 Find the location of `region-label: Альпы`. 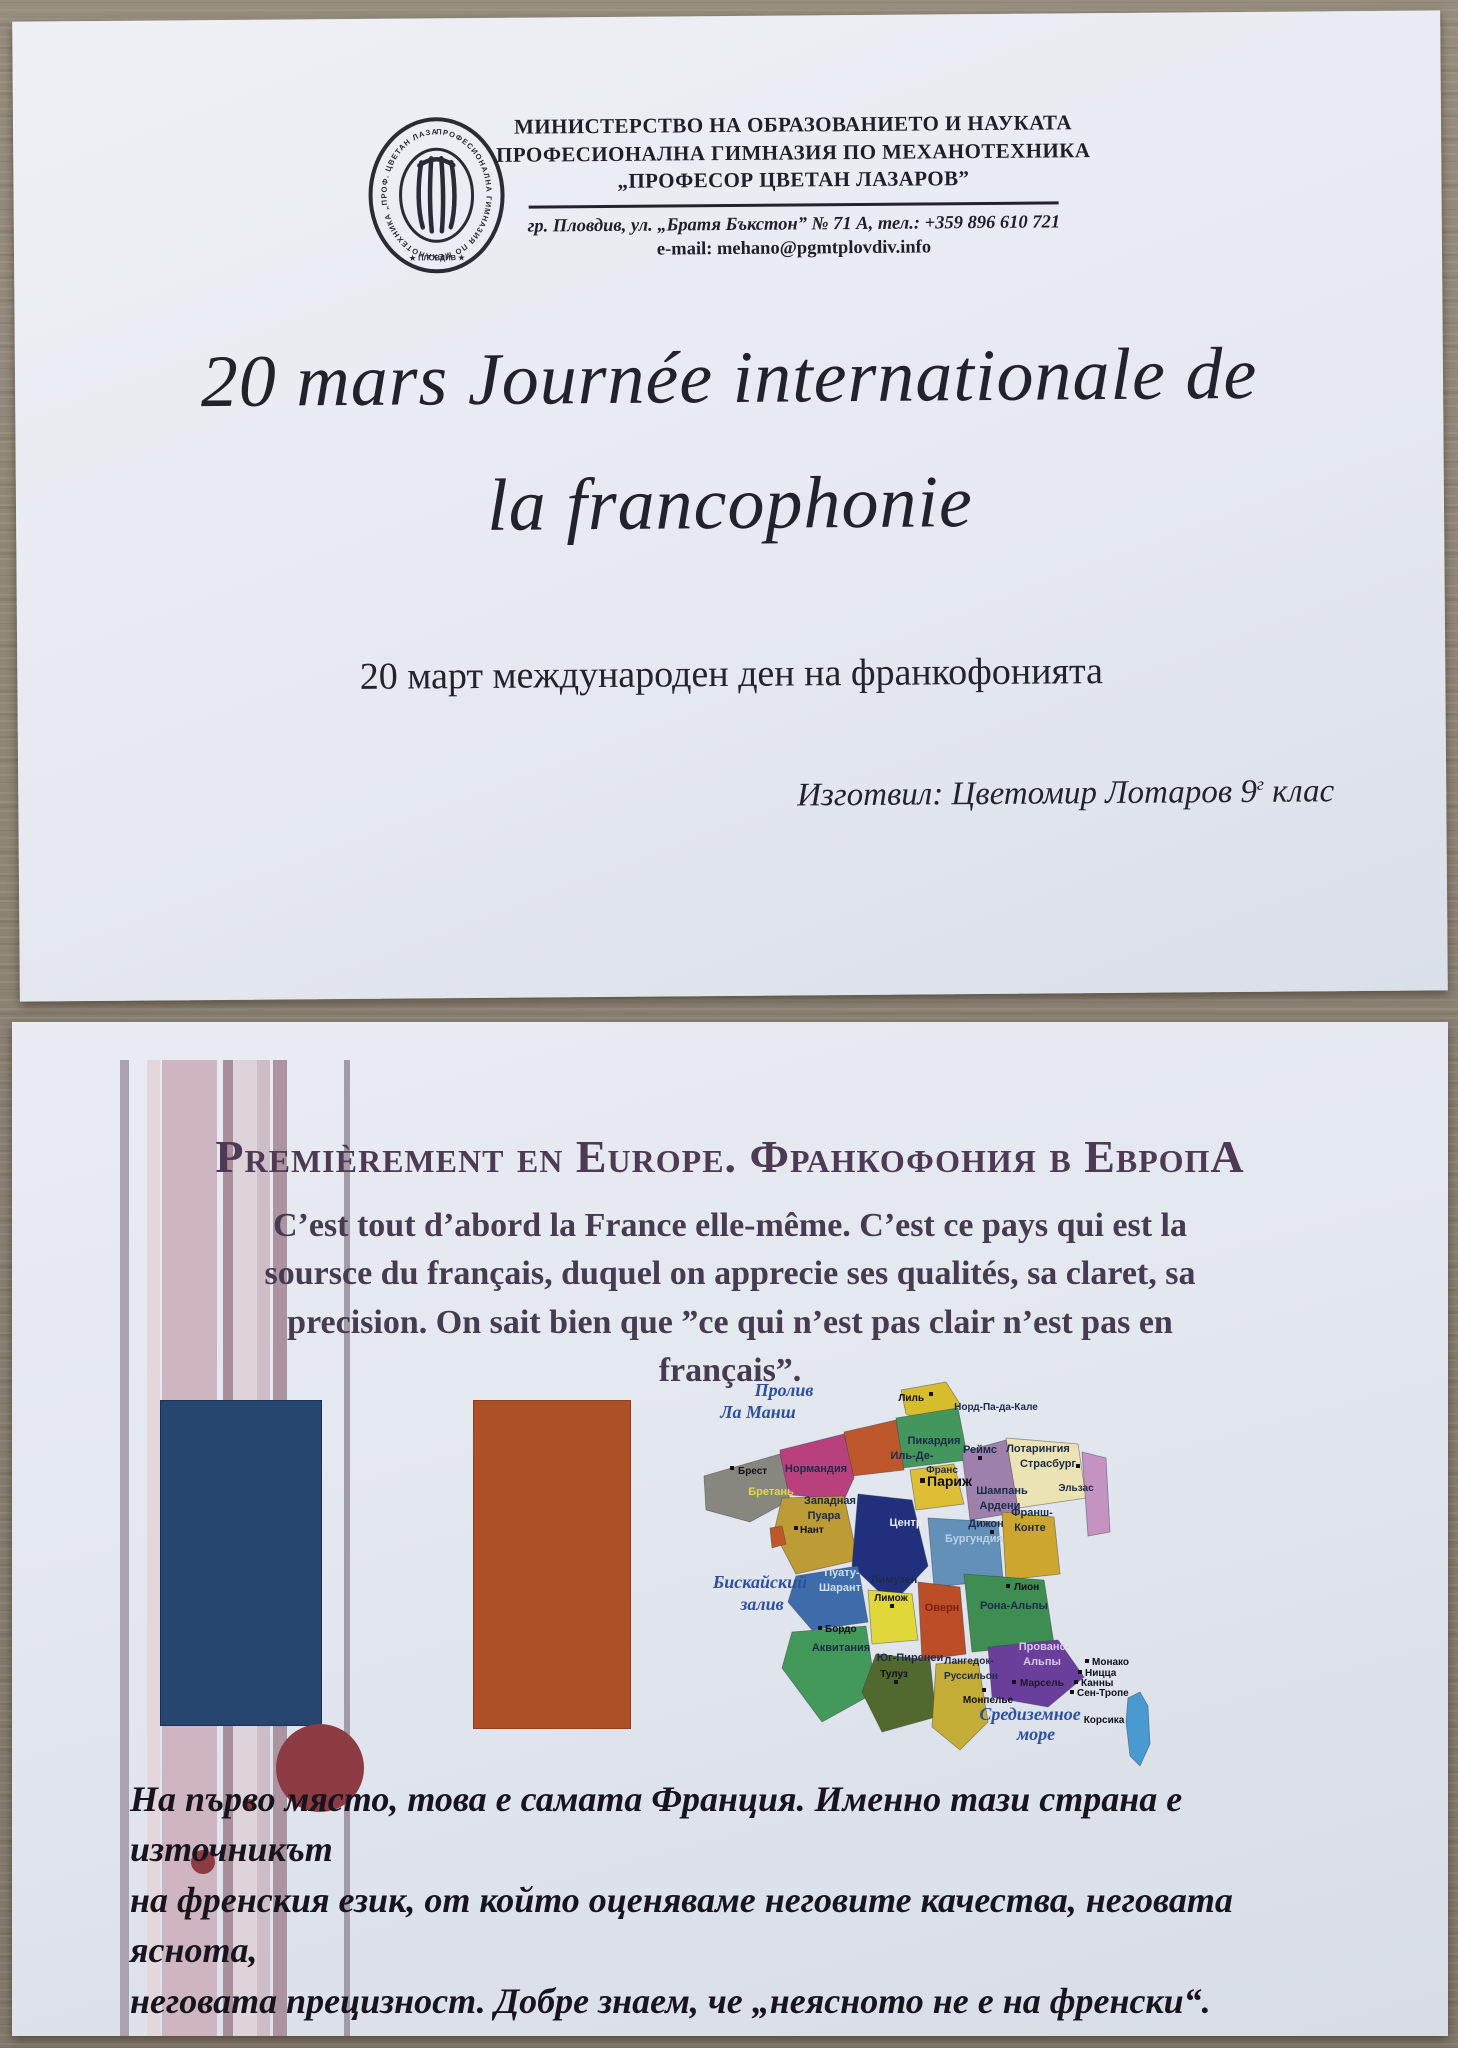

region-label: Альпы is located at coordinates (1042, 1662).